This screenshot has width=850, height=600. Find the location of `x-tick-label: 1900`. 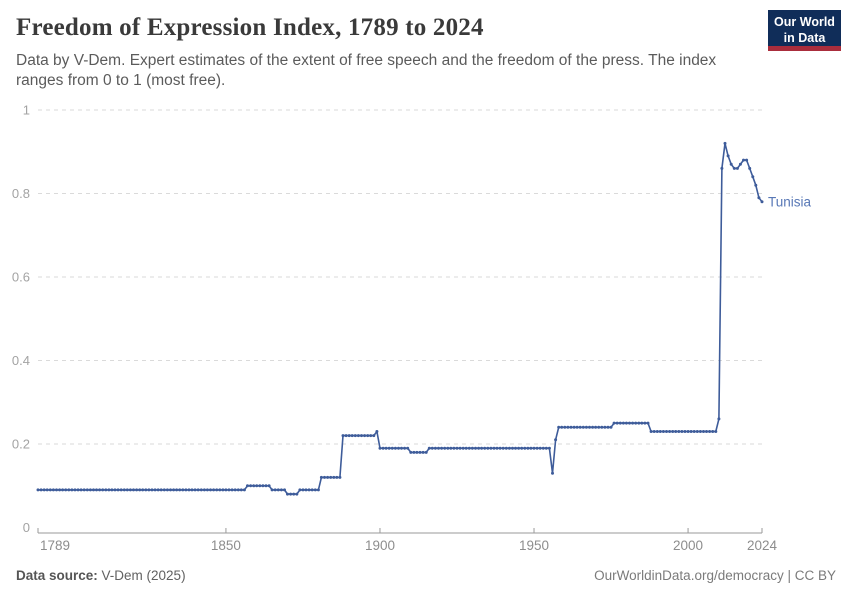

x-tick-label: 1900 is located at coordinates (380, 545).